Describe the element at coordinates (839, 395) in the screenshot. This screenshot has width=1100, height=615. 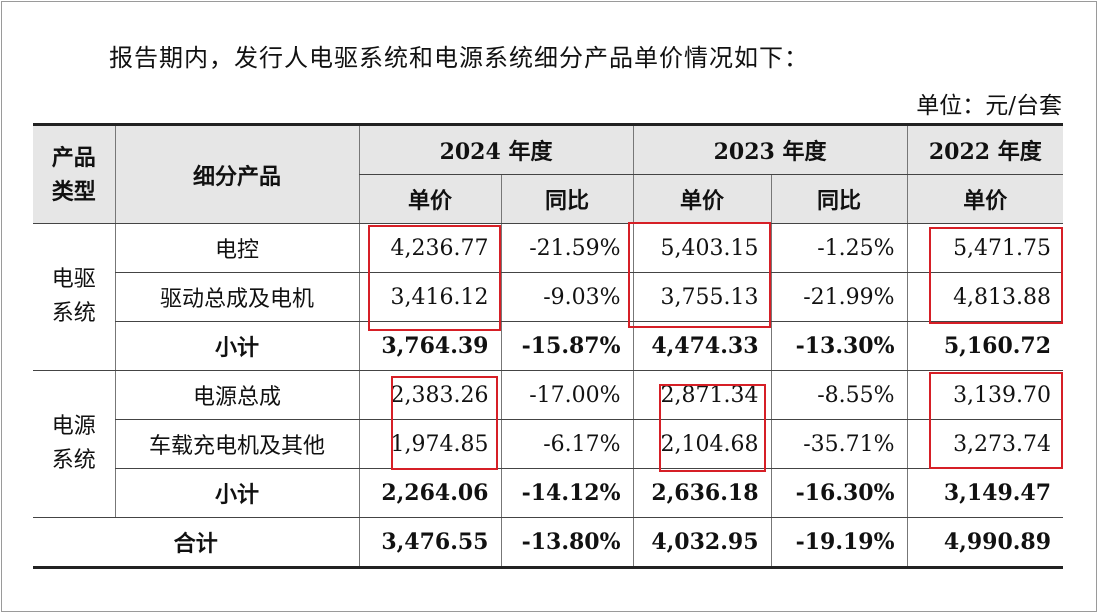
I see `yoy-2023: -8.55%` at that location.